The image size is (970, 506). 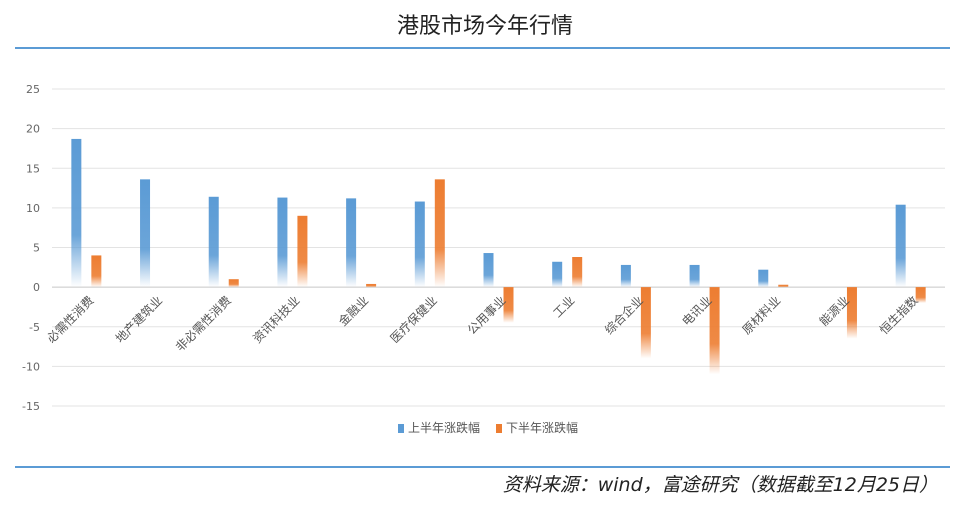 What do you see at coordinates (563, 306) in the screenshot?
I see `x-category-label: 工业` at bounding box center [563, 306].